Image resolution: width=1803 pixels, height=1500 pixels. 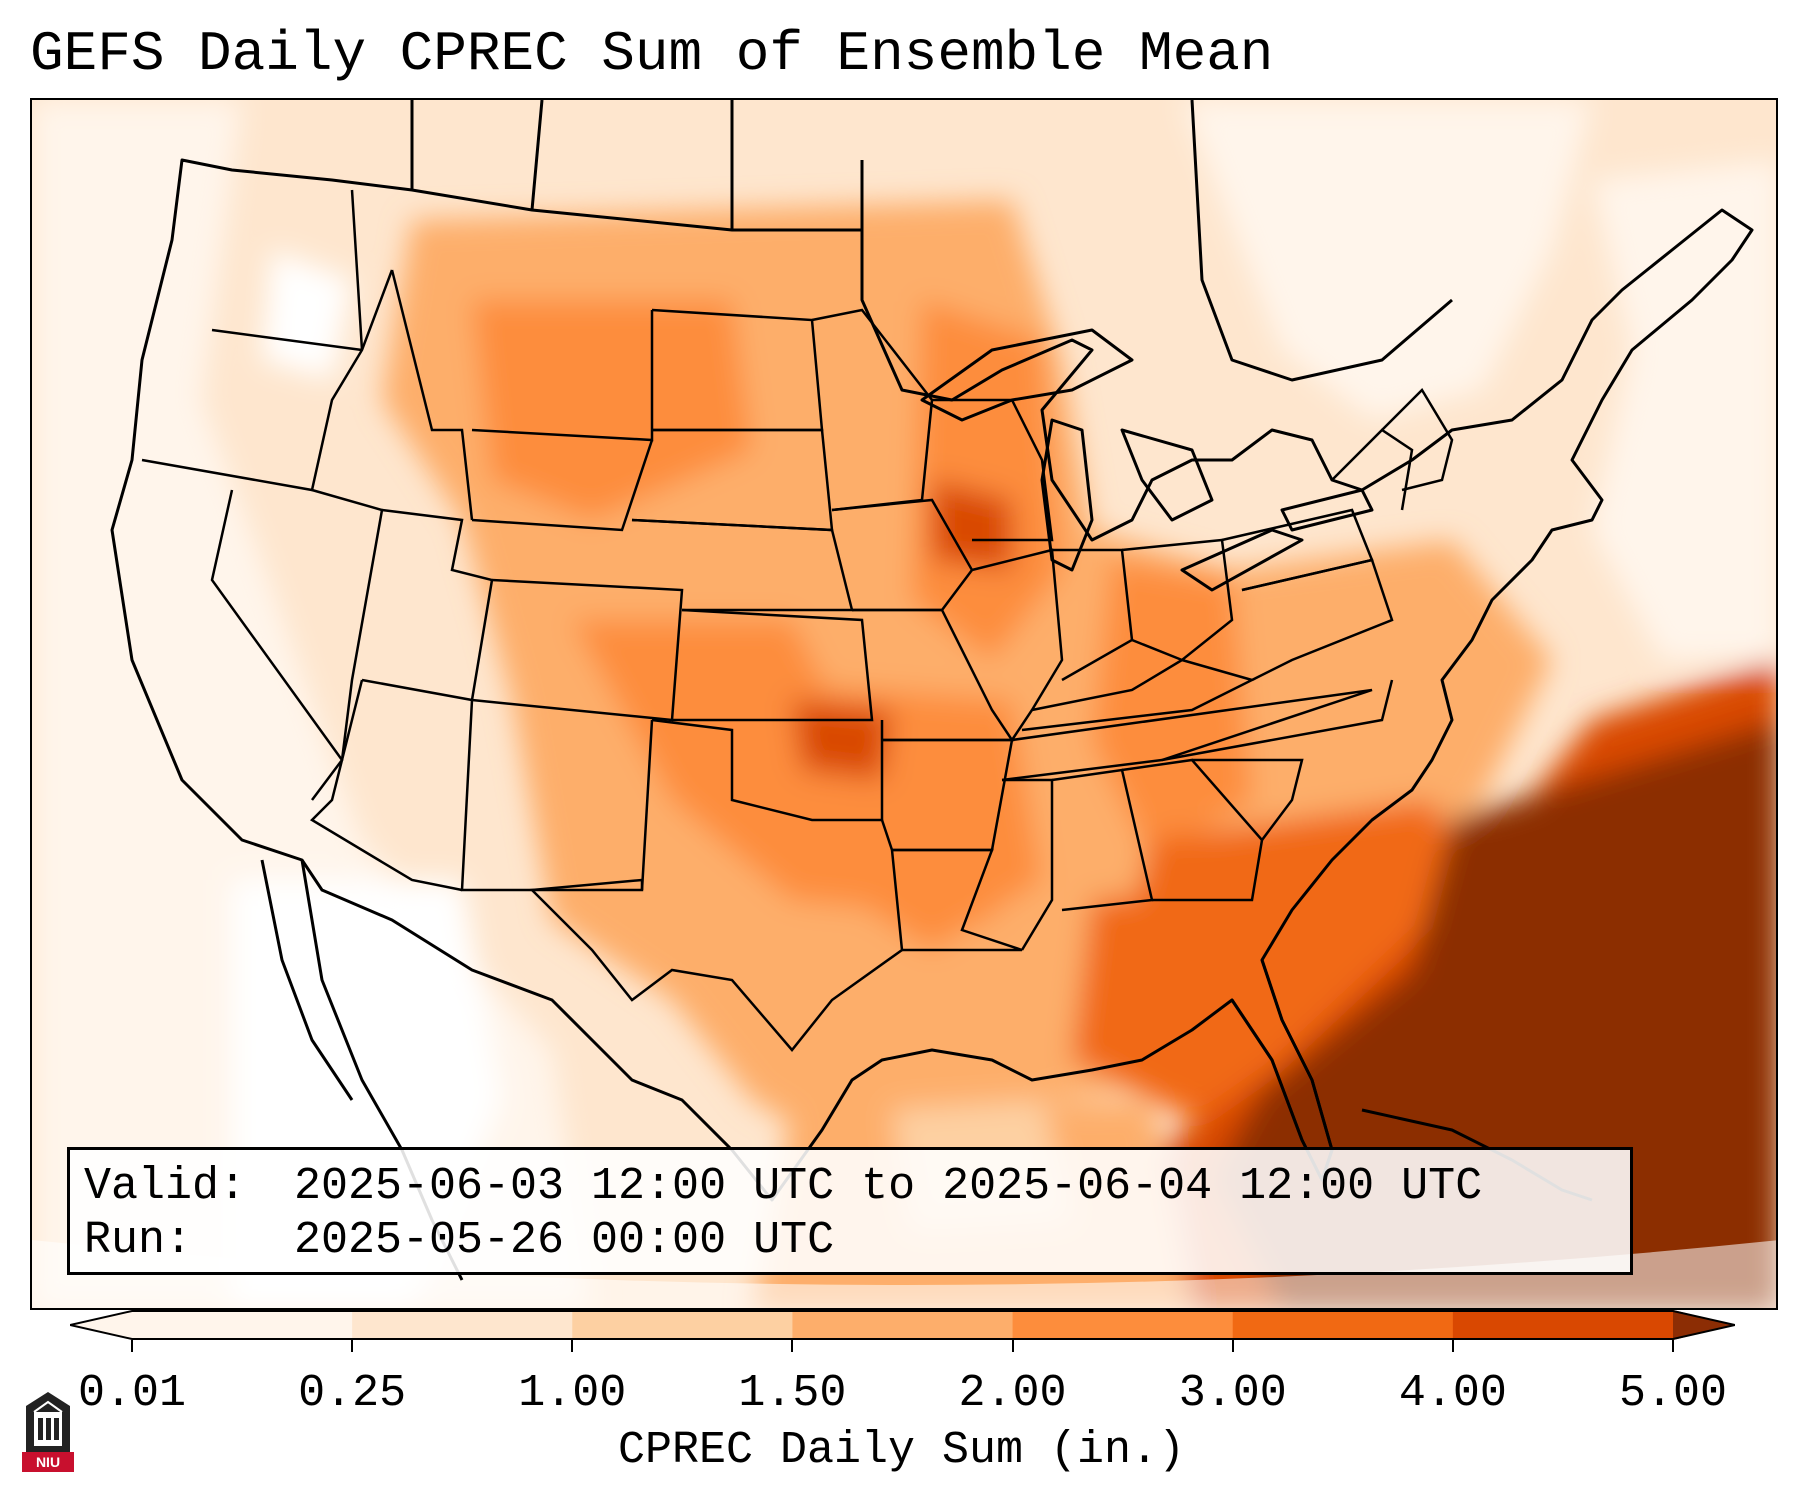 What do you see at coordinates (48, 1462) in the screenshot?
I see `logo-text: NIU` at bounding box center [48, 1462].